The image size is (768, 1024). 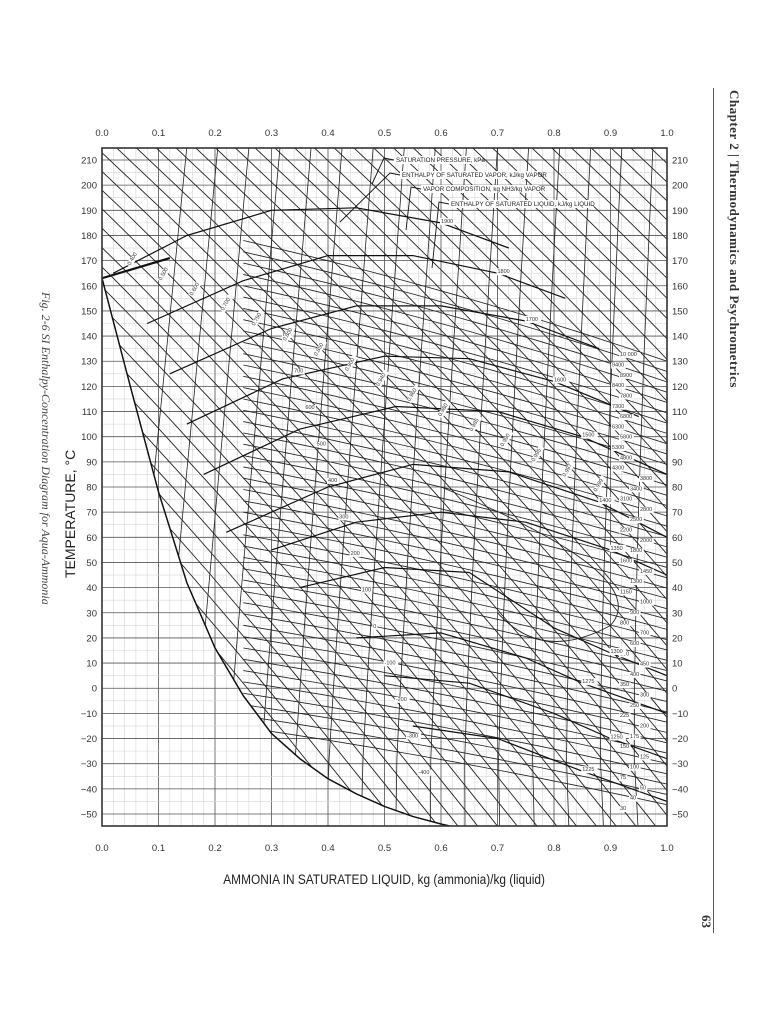 What do you see at coordinates (271, 848) in the screenshot?
I see `svg-text: 0.3` at bounding box center [271, 848].